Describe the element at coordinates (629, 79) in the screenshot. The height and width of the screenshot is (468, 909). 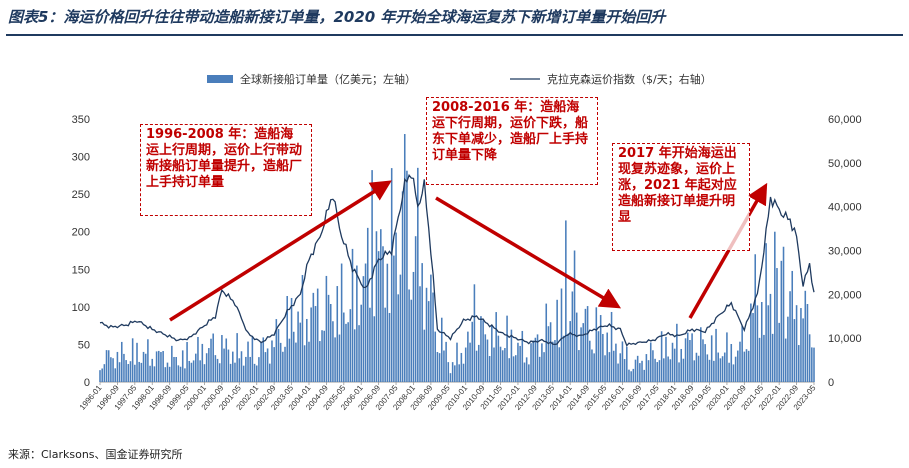
I see `legend-line-label: 克拉克森运价指数（$/天；右轴）` at that location.